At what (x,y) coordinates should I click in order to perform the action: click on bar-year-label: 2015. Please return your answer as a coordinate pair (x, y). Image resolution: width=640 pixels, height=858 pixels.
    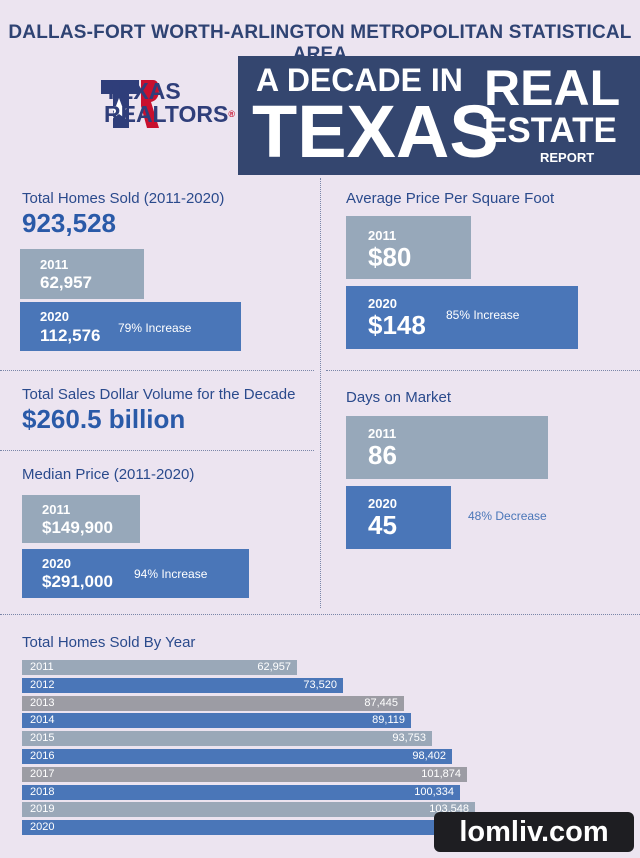
    Looking at the image, I should click on (42, 738).